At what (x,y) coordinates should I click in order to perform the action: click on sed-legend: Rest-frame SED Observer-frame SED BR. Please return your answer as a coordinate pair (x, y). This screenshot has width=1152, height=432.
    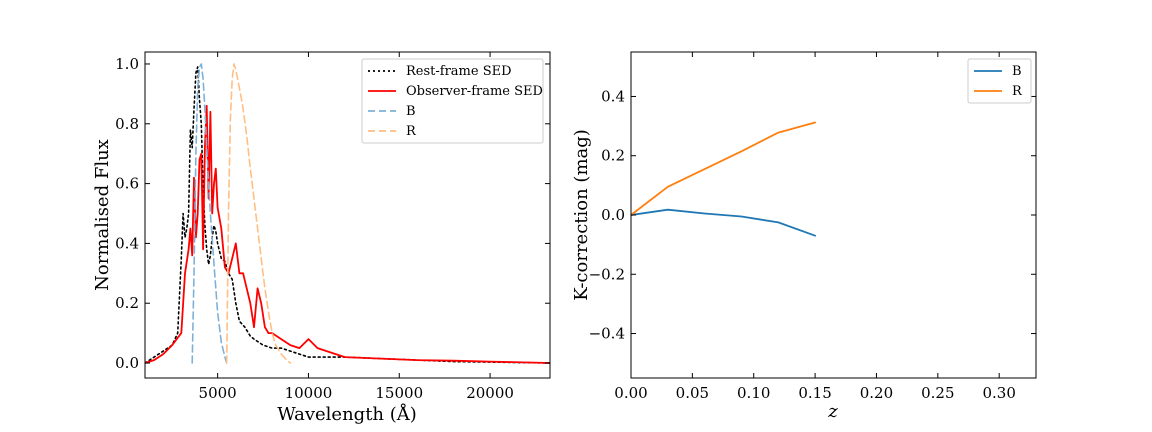
    Looking at the image, I should click on (452, 101).